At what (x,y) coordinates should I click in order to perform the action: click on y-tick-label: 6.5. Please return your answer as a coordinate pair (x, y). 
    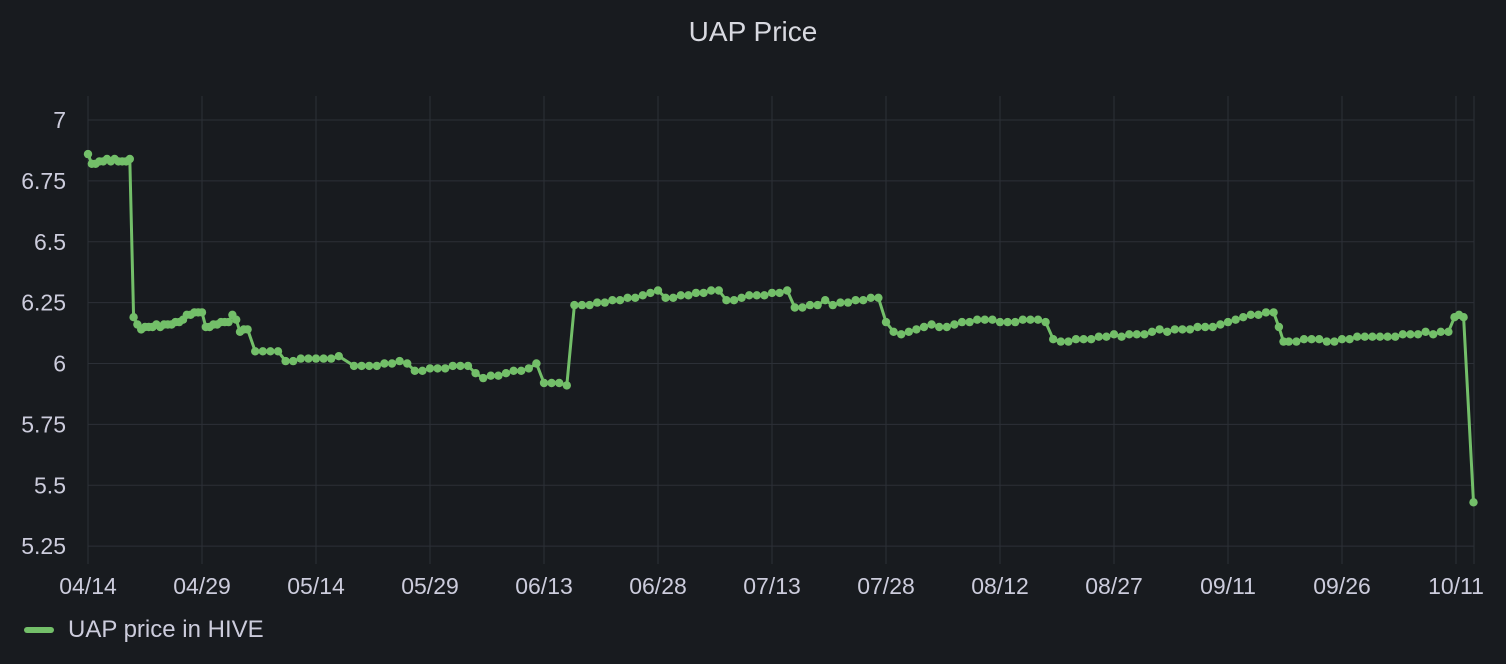
    Looking at the image, I should click on (50, 242).